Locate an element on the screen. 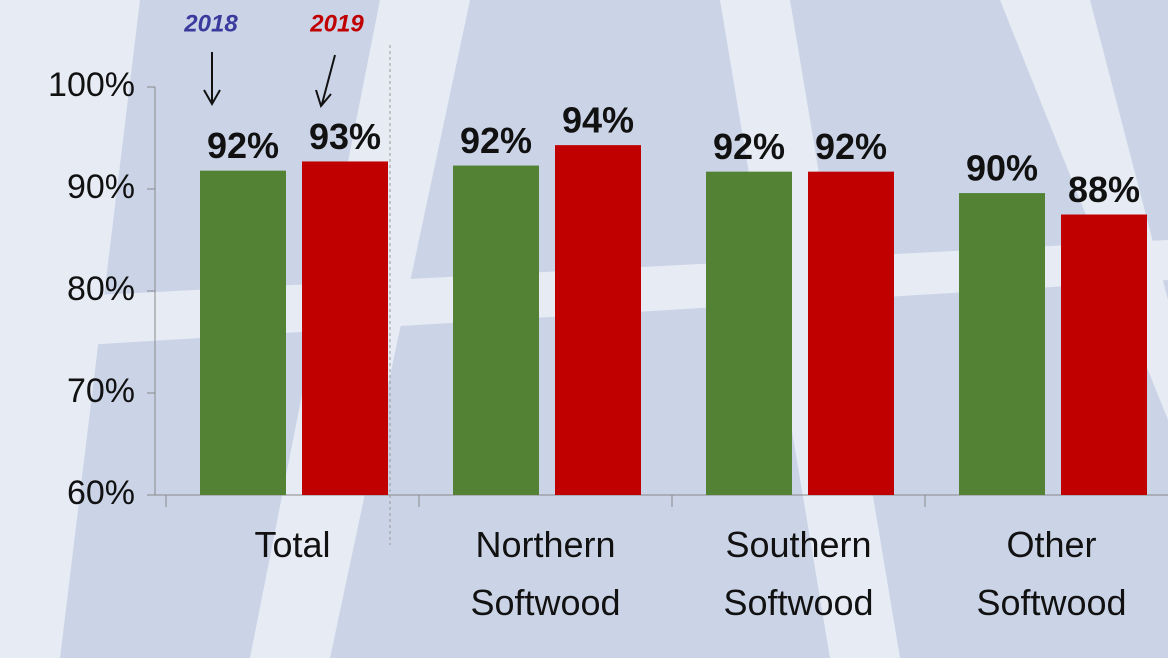  y-tick-label: 100% is located at coordinates (91, 85).